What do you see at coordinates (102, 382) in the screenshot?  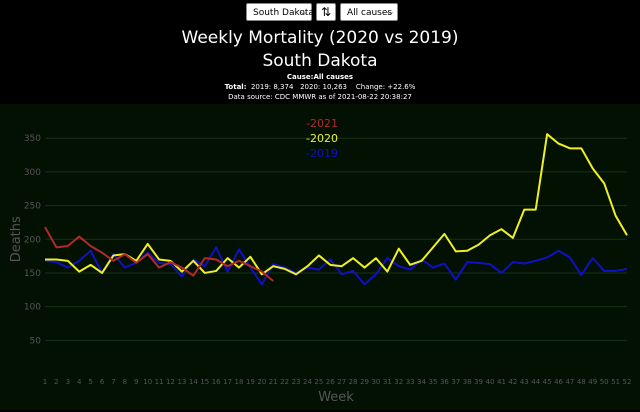 I see `x-tick-label: 6` at bounding box center [102, 382].